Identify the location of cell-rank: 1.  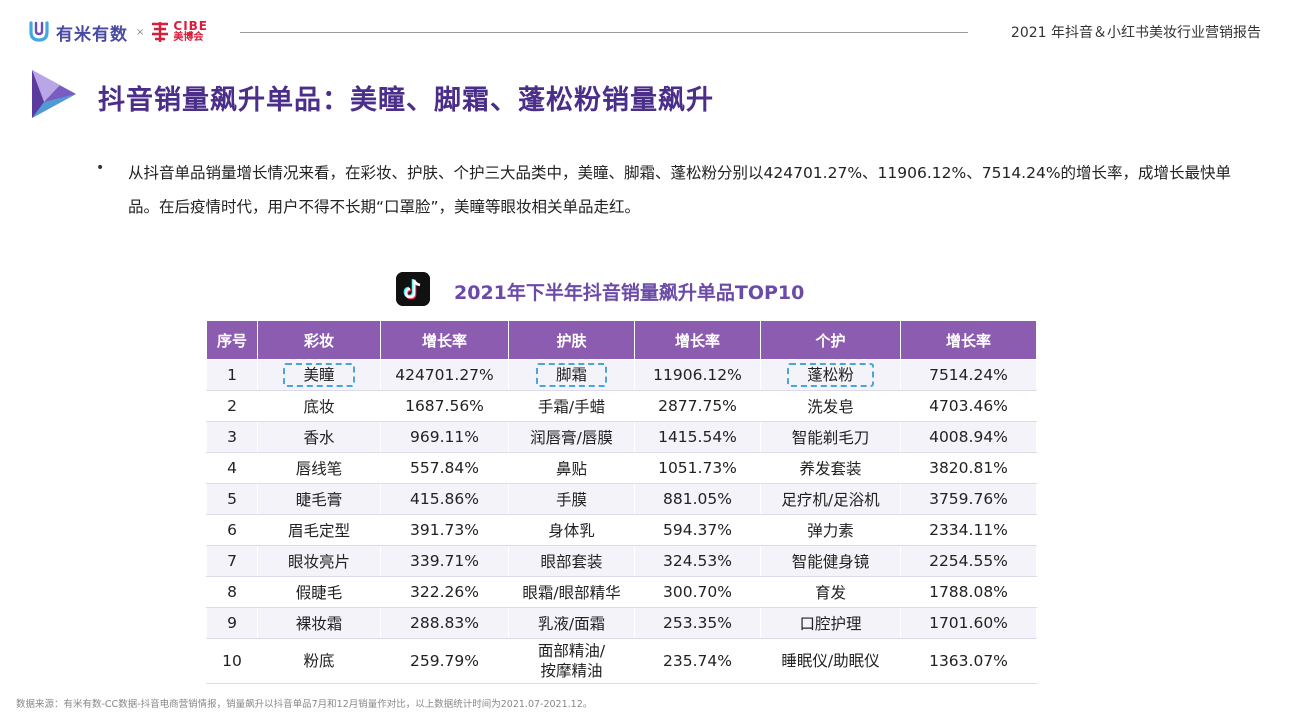
(232, 375).